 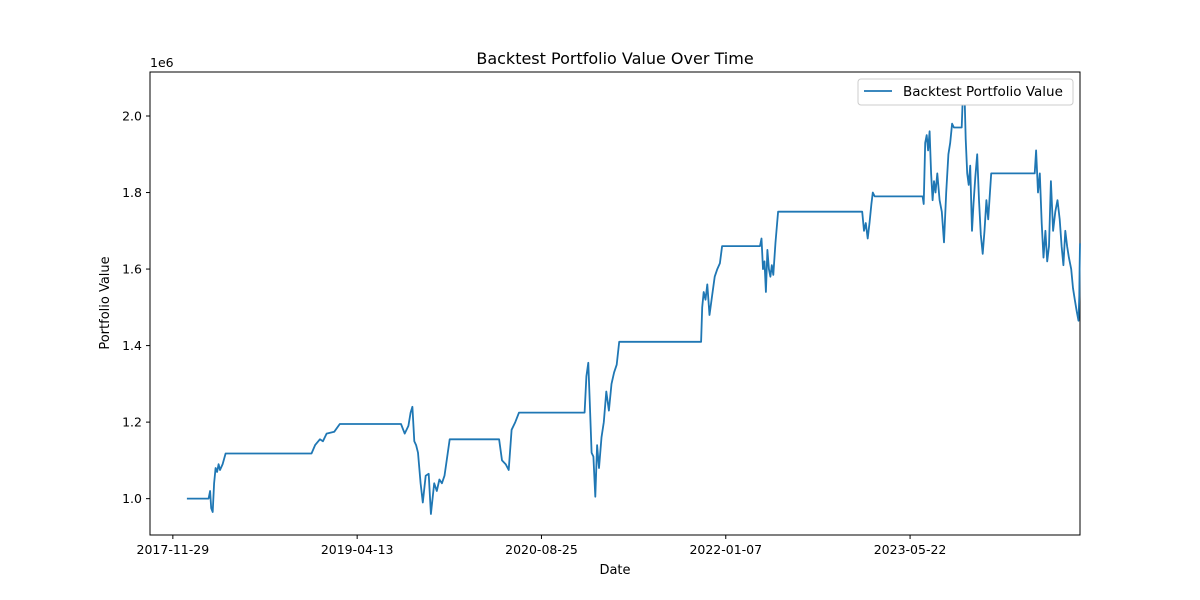 I want to click on x-tick-label: 2022-01-07, so click(x=725, y=549).